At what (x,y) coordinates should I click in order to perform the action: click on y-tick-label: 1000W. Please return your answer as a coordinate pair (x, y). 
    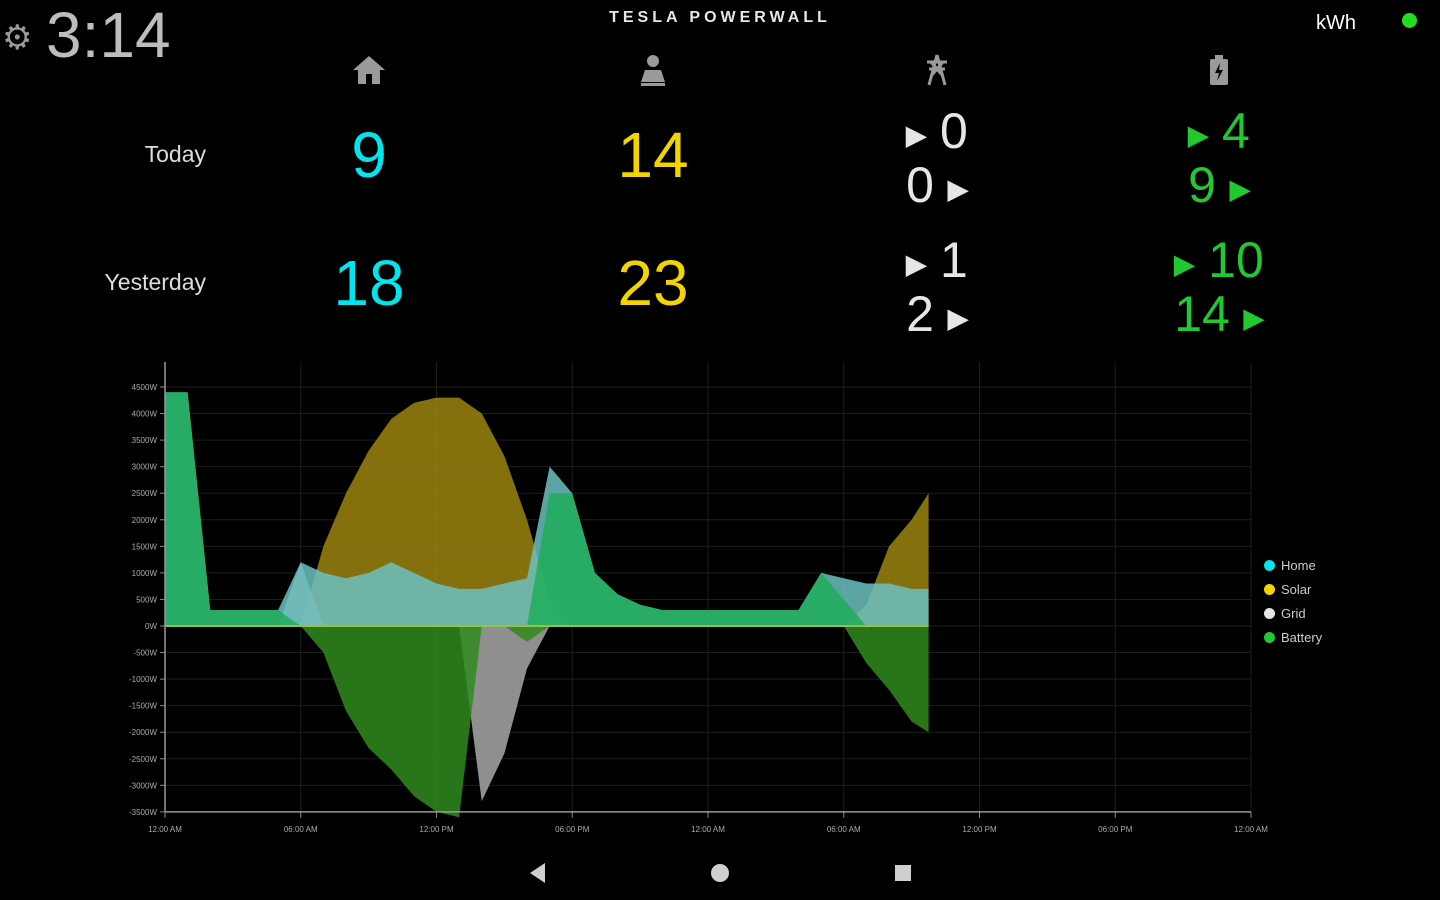
    Looking at the image, I should click on (145, 573).